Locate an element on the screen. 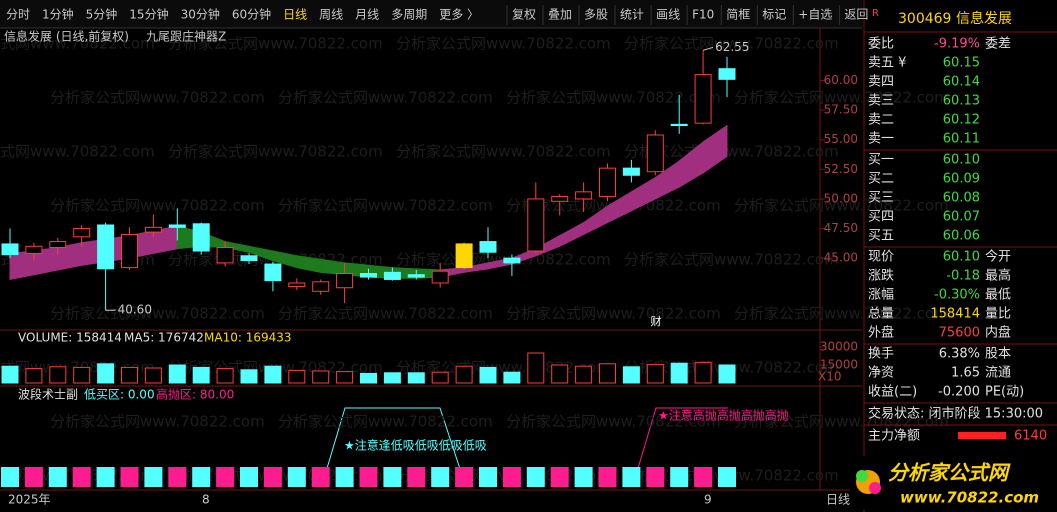 The height and width of the screenshot is (512, 1057). quote-extra: 最低 is located at coordinates (998, 295).